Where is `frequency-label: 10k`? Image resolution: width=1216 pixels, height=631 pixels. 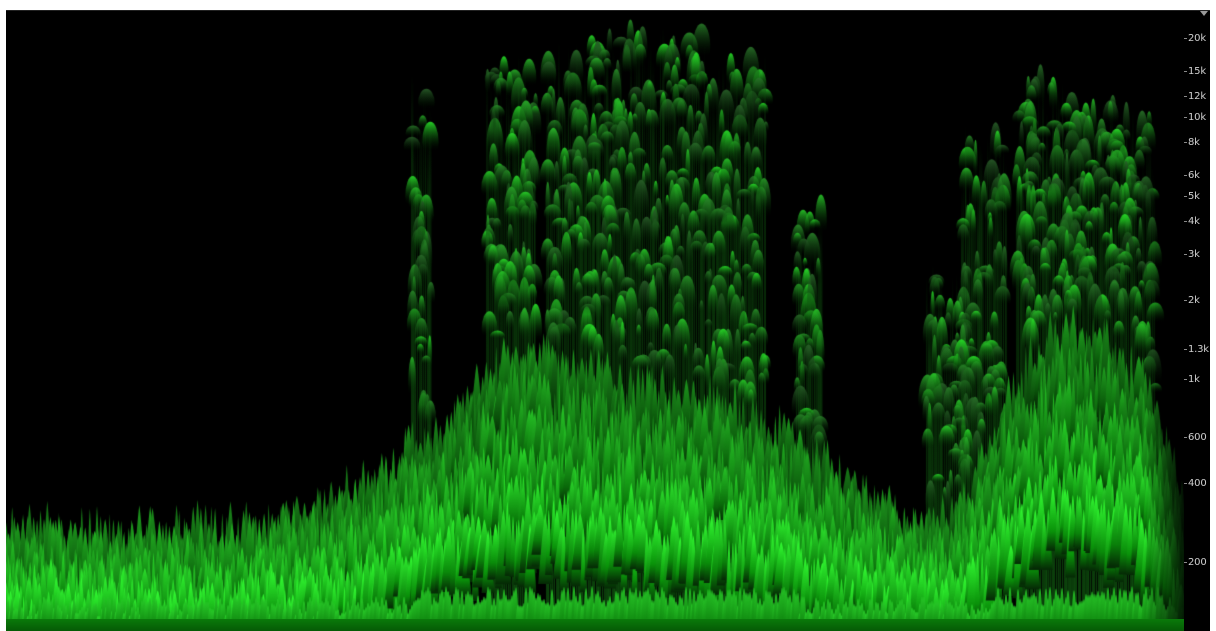
frequency-label: 10k is located at coordinates (1197, 118).